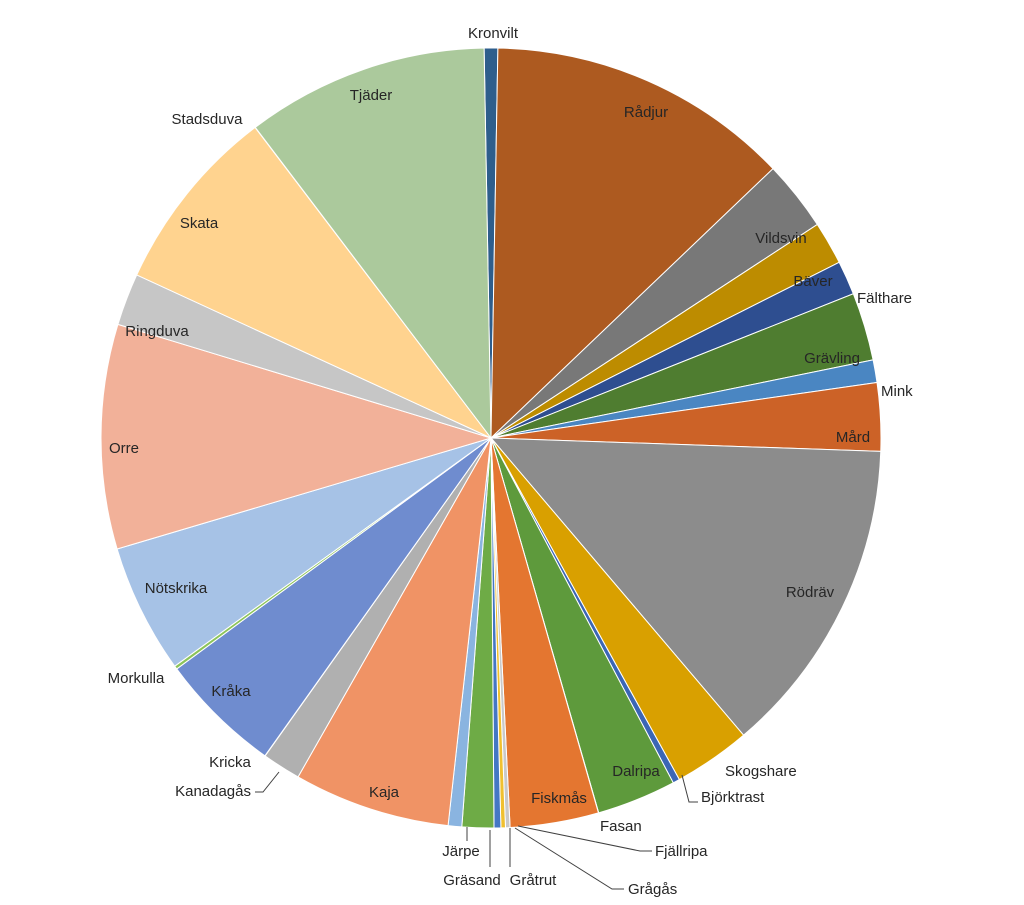 The image size is (1024, 905). I want to click on slice-label-kråka: Kråka, so click(231, 691).